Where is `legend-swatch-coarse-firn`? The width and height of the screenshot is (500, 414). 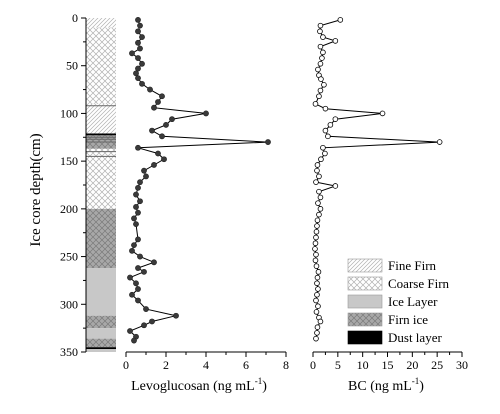 legend-swatch-coarse-firn is located at coordinates (365, 283).